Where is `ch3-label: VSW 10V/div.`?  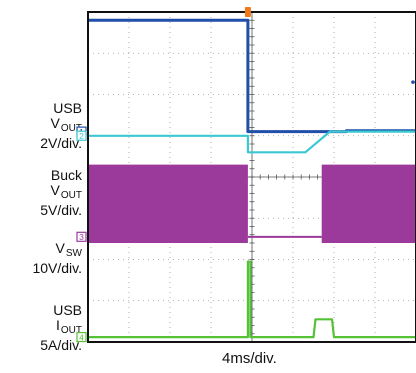
ch3-label: VSW 10V/div. is located at coordinates (57, 258).